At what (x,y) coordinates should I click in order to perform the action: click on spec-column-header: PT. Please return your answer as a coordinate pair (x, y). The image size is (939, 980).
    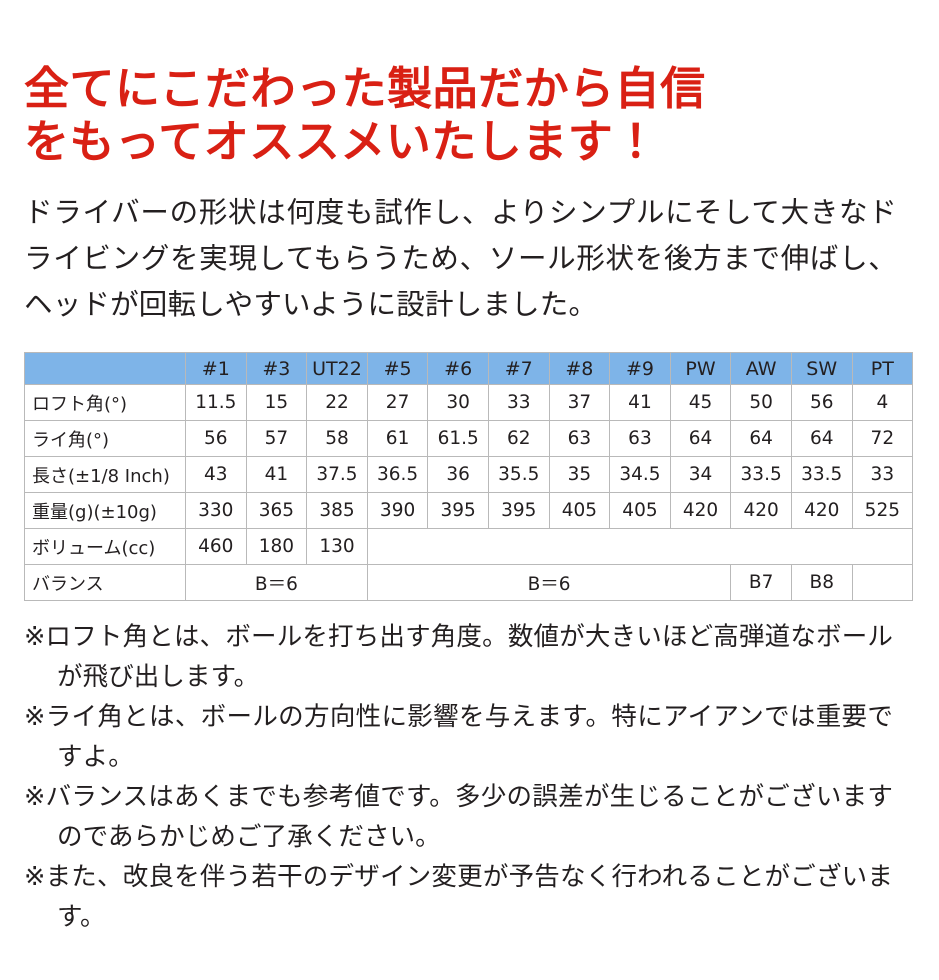
    Looking at the image, I should click on (882, 368).